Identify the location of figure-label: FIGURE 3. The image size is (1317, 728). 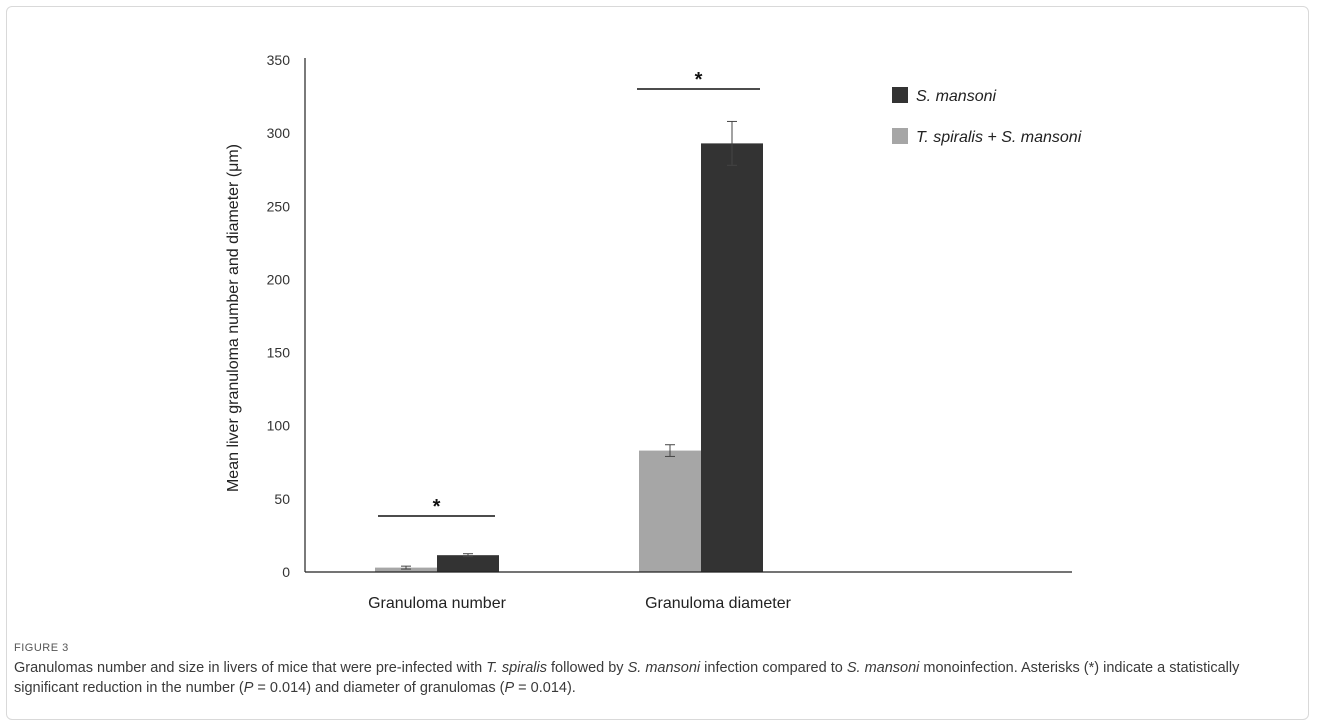
(41, 648).